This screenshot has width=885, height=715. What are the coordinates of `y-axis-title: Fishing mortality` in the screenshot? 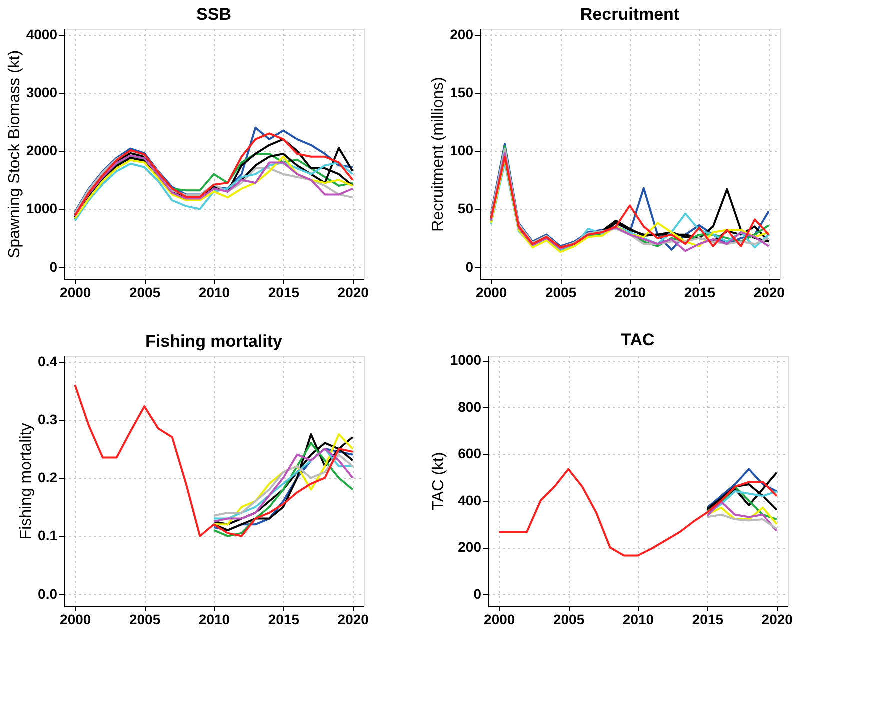 It's located at (27, 481).